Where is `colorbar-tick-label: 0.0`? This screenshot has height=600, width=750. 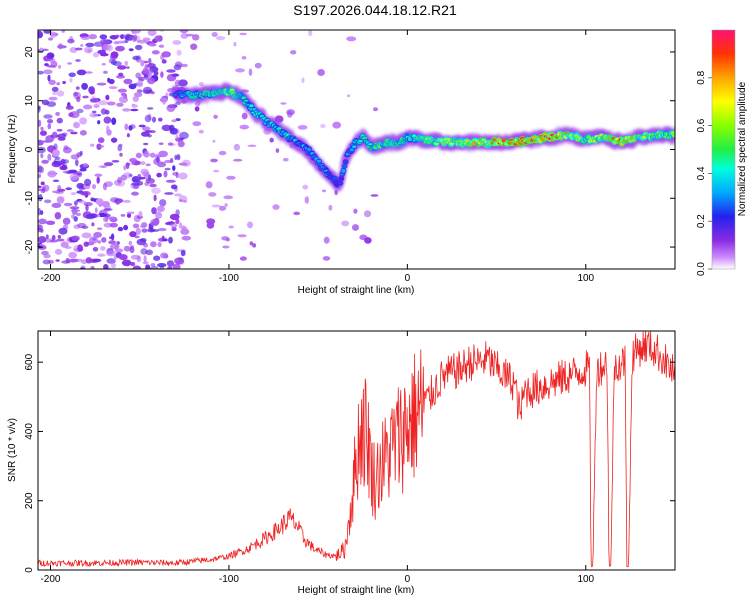
colorbar-tick-label: 0.0 is located at coordinates (701, 269).